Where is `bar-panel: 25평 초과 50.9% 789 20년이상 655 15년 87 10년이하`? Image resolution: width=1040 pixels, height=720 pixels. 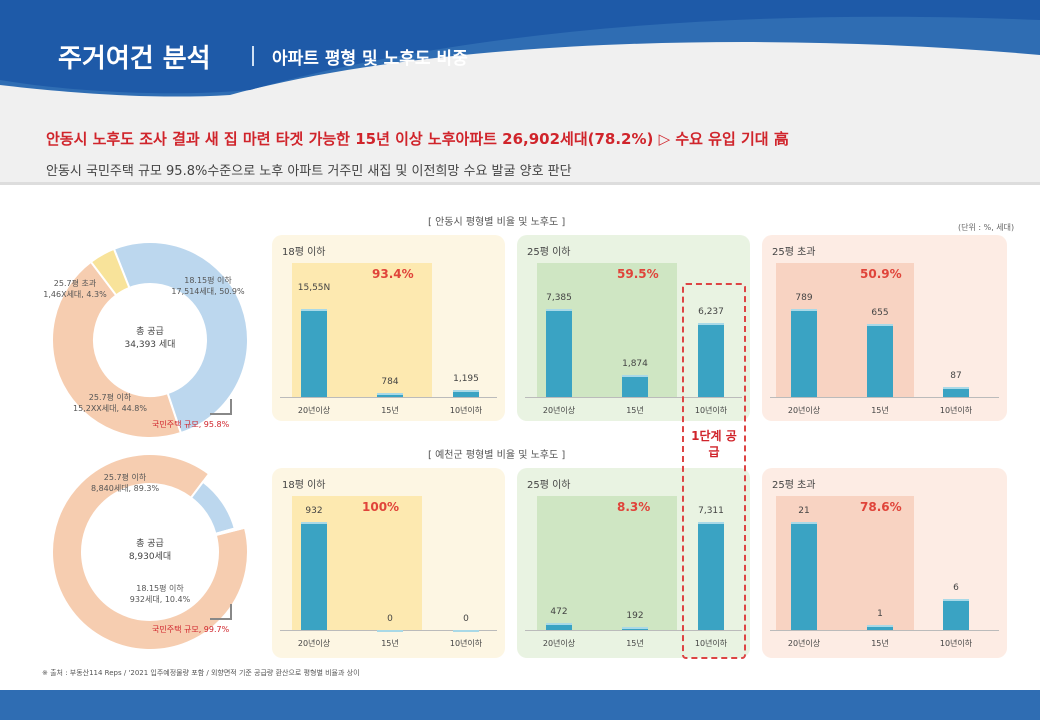 bar-panel: 25평 초과 50.9% 789 20년이상 655 15년 87 10년이하 is located at coordinates (884, 328).